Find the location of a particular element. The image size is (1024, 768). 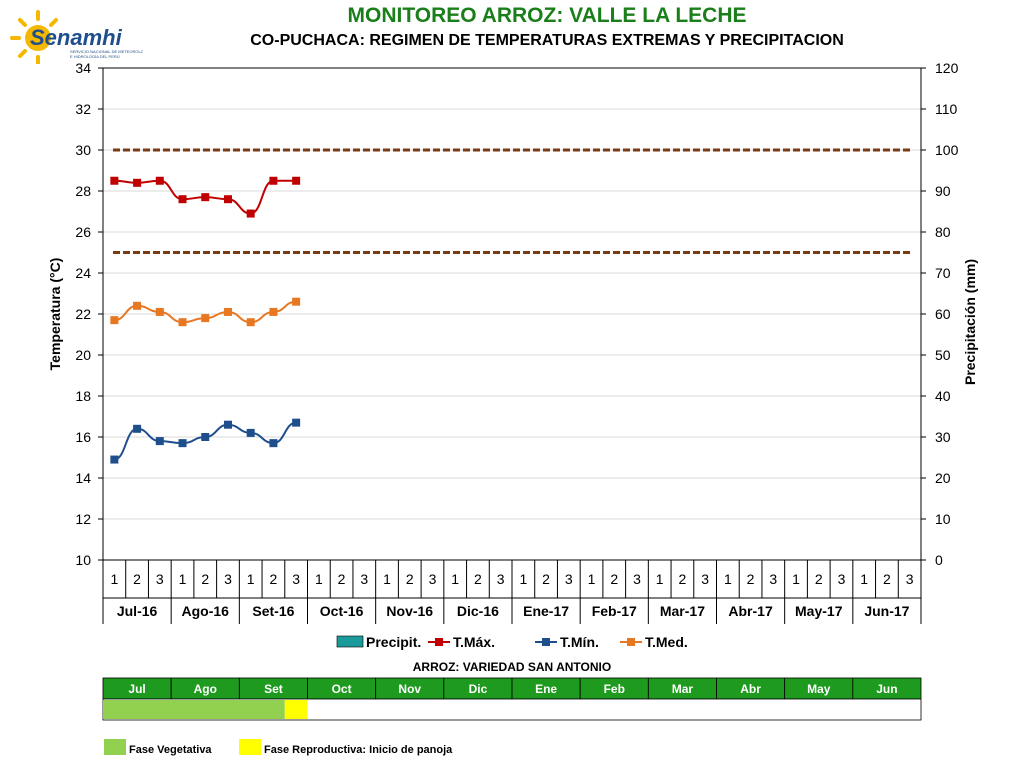

y2-tick-label: 0 is located at coordinates (939, 560).